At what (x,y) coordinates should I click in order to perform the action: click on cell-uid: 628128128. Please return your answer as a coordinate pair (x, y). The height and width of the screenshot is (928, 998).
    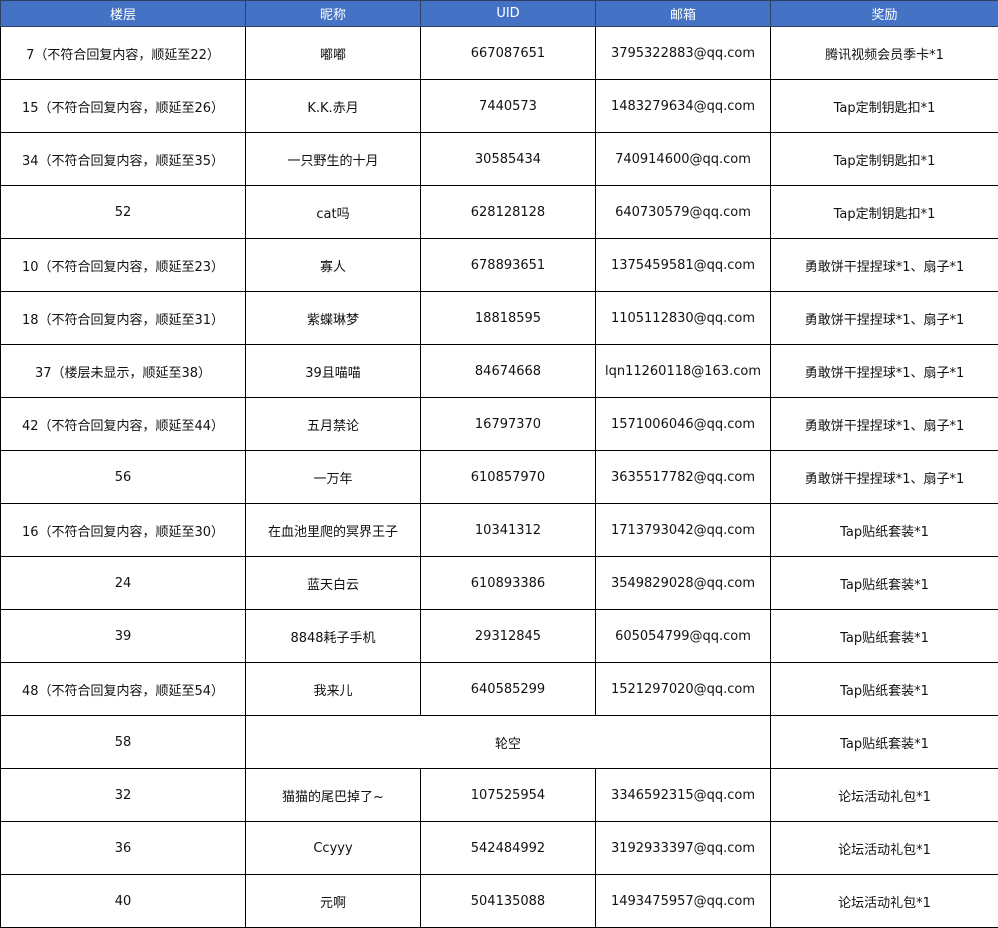
    Looking at the image, I should click on (508, 212).